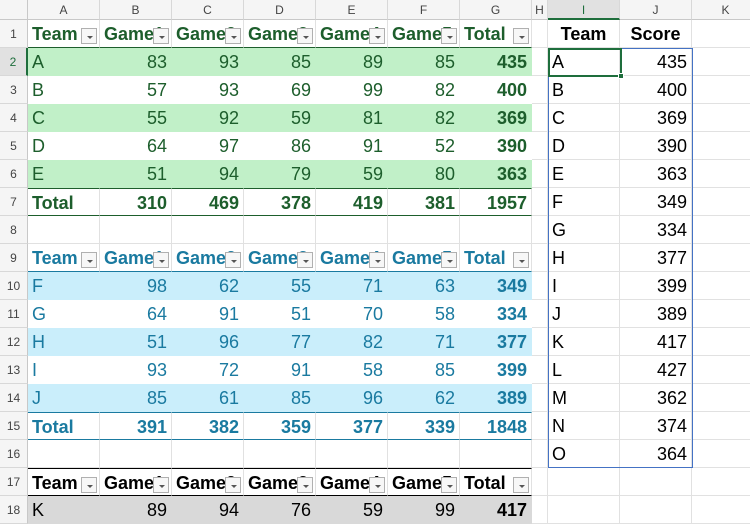 The width and height of the screenshot is (750, 524). Describe the element at coordinates (64, 118) in the screenshot. I see `table-cell: C` at that location.